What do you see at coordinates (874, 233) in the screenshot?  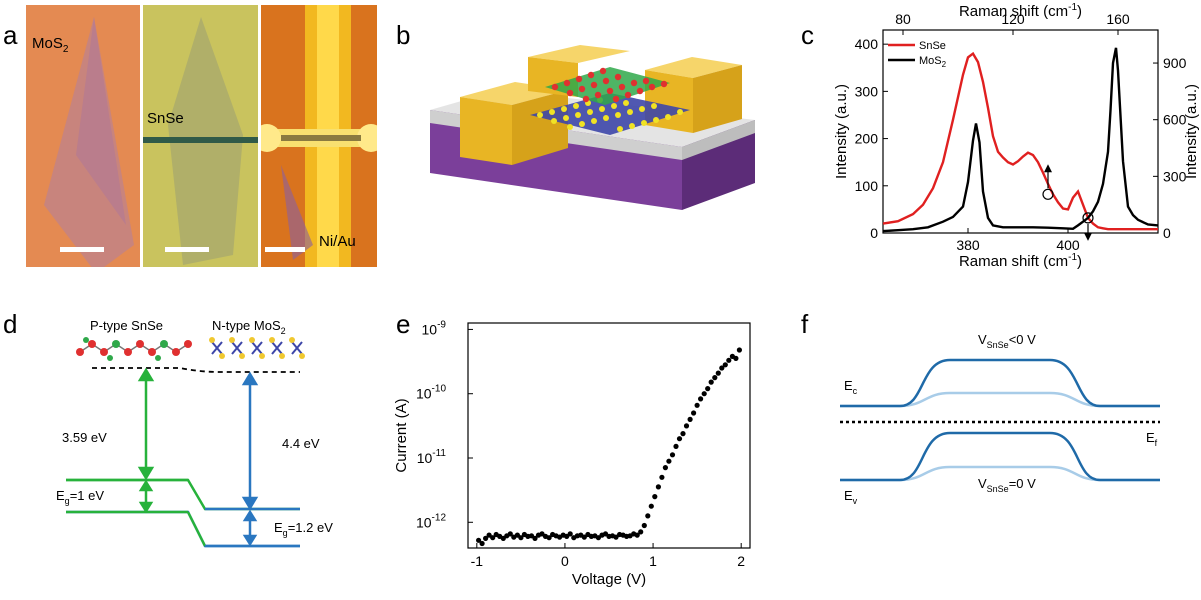 I see `y-tick-label: 0` at bounding box center [874, 233].